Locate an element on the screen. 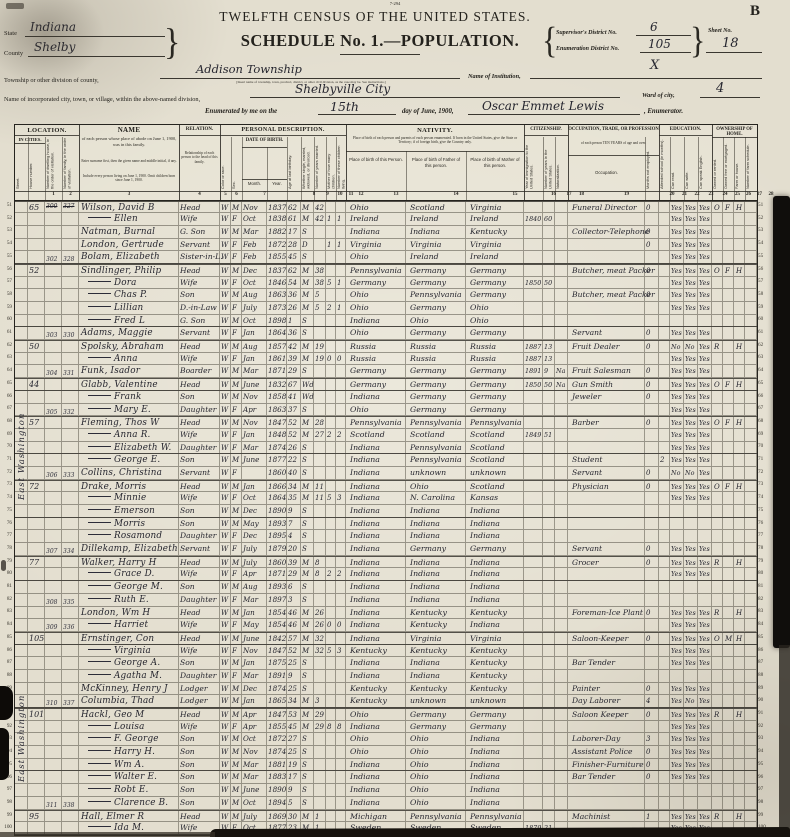  cell-fm: F is located at coordinates (728, 384).